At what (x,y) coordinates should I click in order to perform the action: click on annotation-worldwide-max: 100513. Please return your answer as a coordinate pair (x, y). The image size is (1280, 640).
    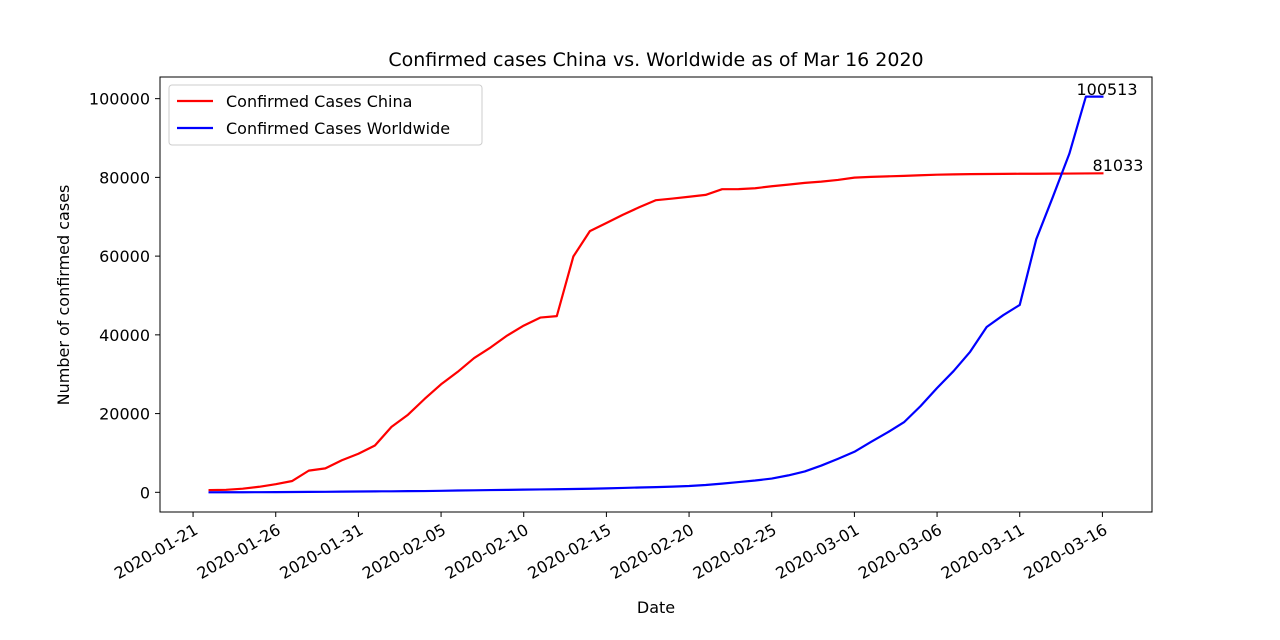
    Looking at the image, I should click on (1106, 89).